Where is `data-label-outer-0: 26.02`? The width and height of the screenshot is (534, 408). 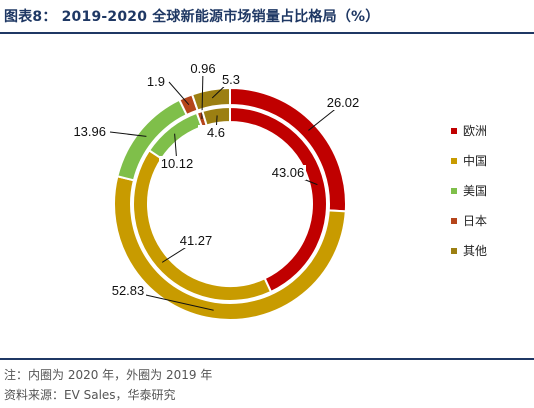 data-label-outer-0: 26.02 is located at coordinates (343, 102).